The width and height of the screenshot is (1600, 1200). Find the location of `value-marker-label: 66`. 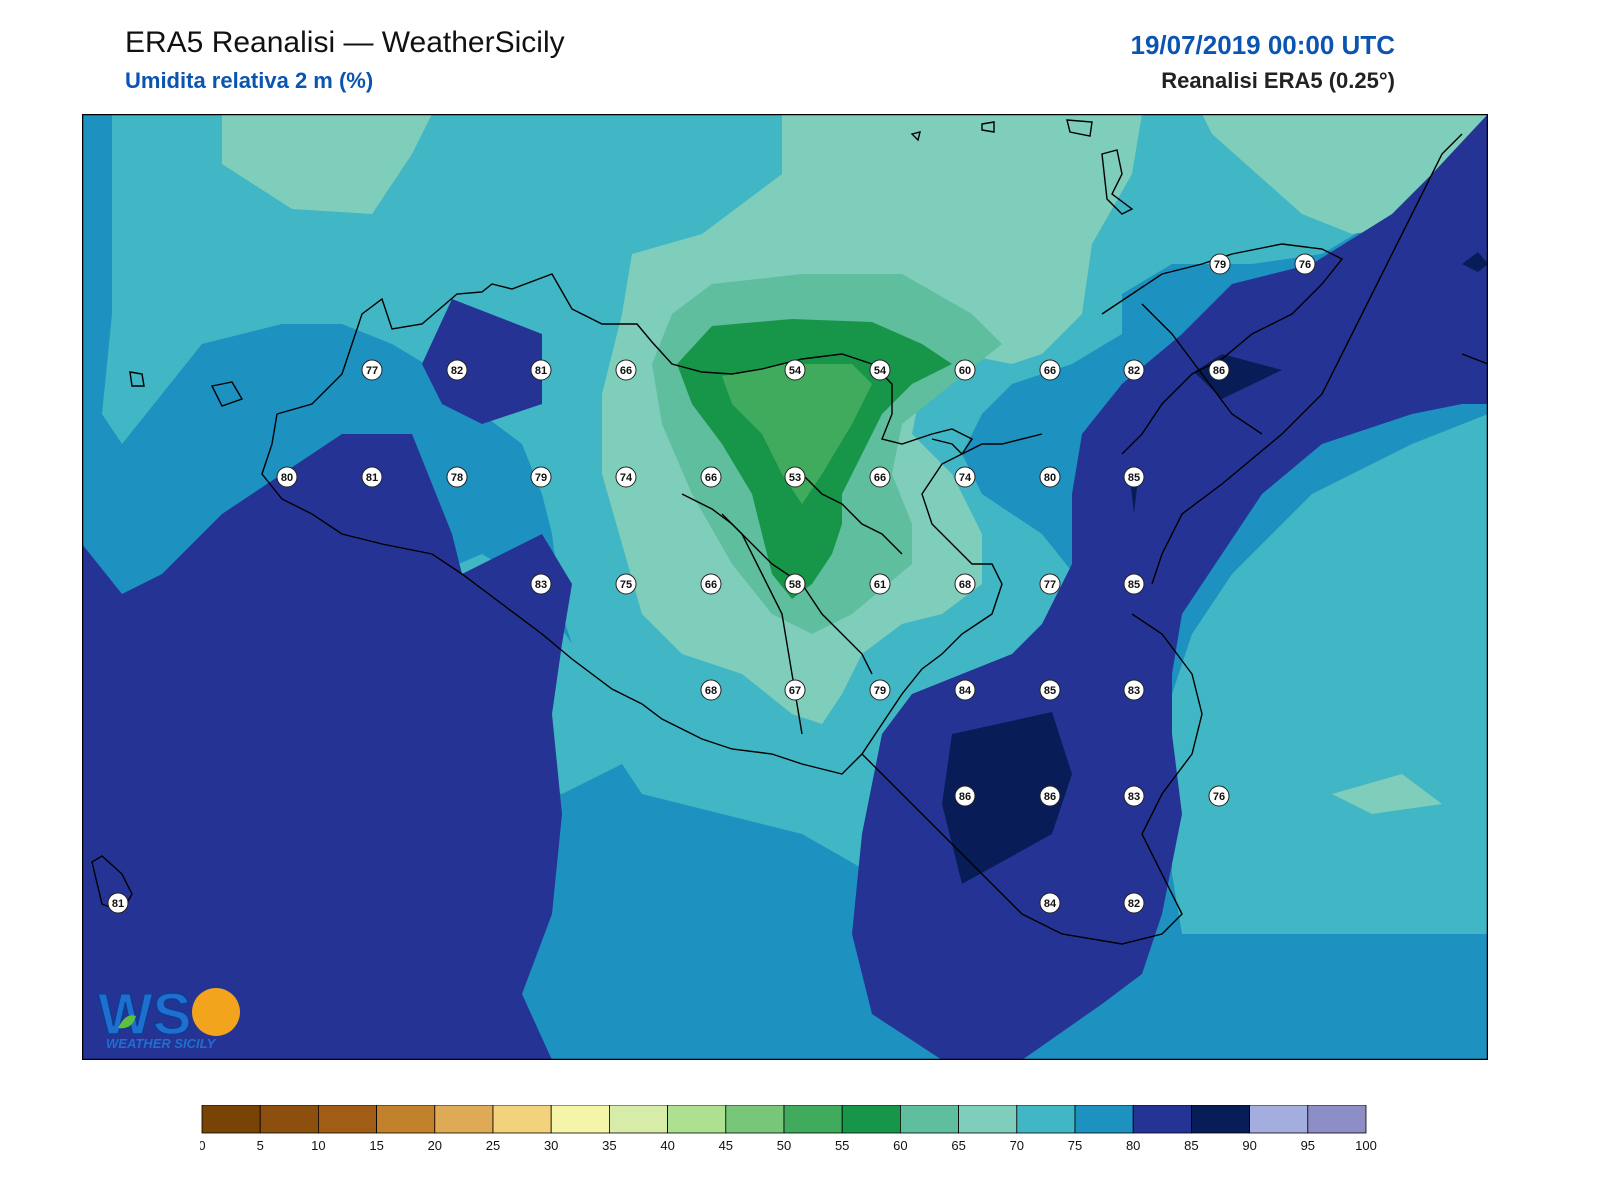

value-marker-label: 66 is located at coordinates (1050, 371).